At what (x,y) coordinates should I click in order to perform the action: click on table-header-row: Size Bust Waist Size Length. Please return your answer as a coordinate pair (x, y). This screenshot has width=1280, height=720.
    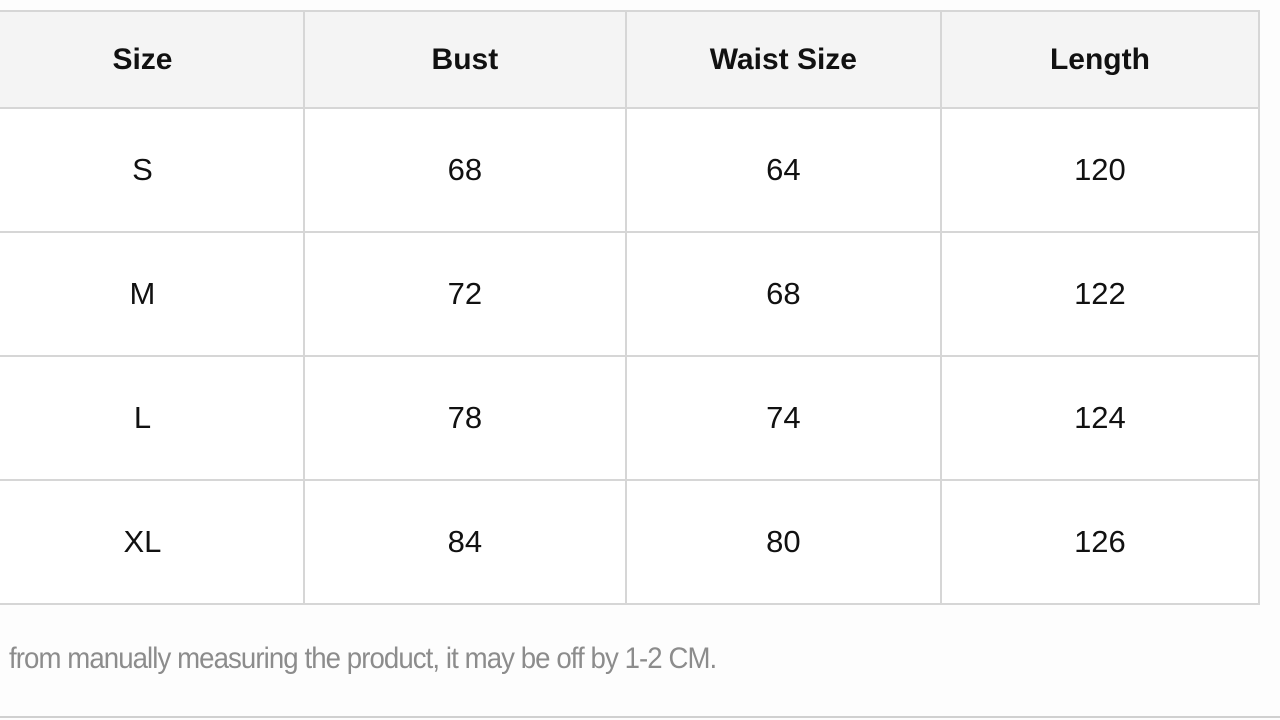
    Looking at the image, I should click on (630, 59).